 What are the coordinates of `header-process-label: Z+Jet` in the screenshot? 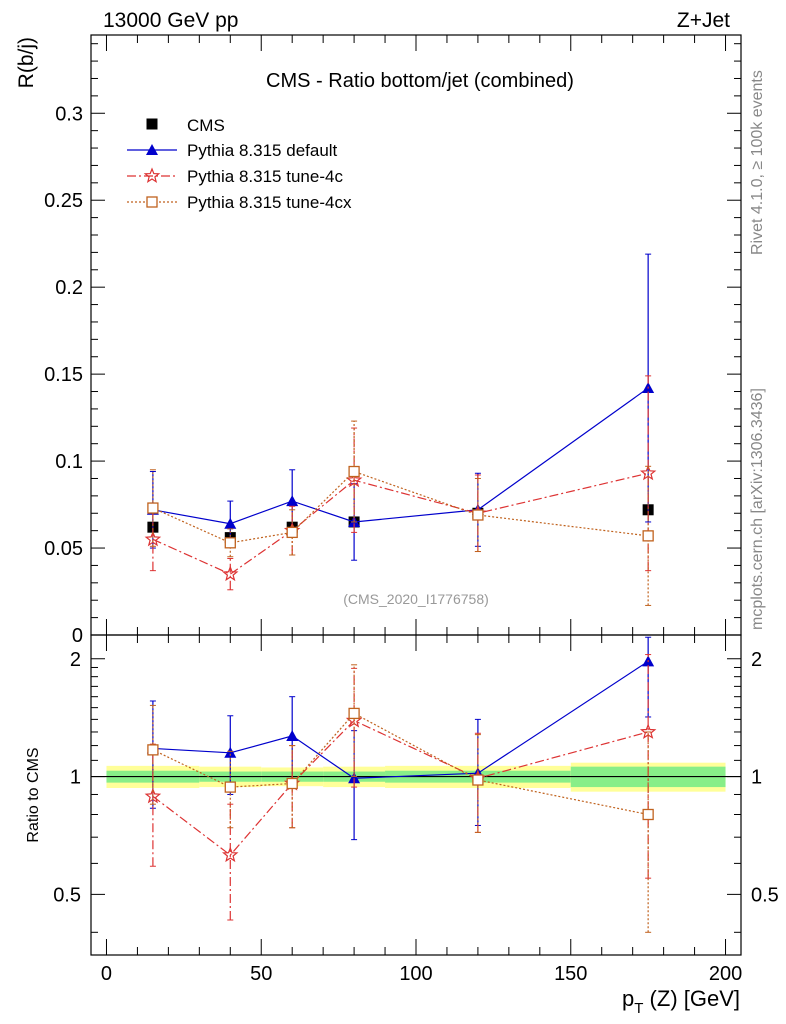 It's located at (703, 20).